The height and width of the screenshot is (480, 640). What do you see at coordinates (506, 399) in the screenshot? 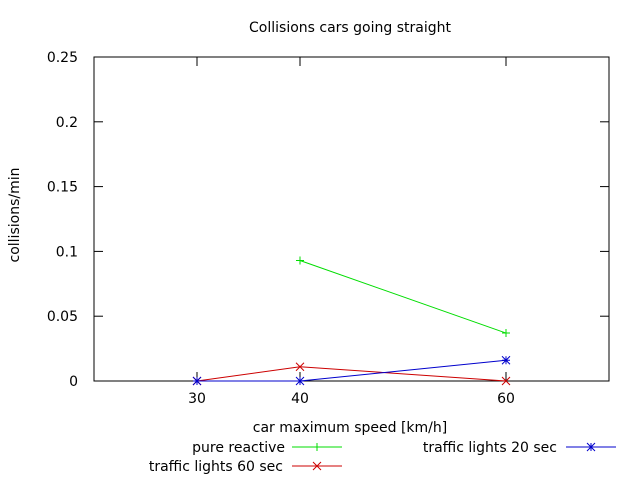
I see `x-tick-label: 60` at bounding box center [506, 399].